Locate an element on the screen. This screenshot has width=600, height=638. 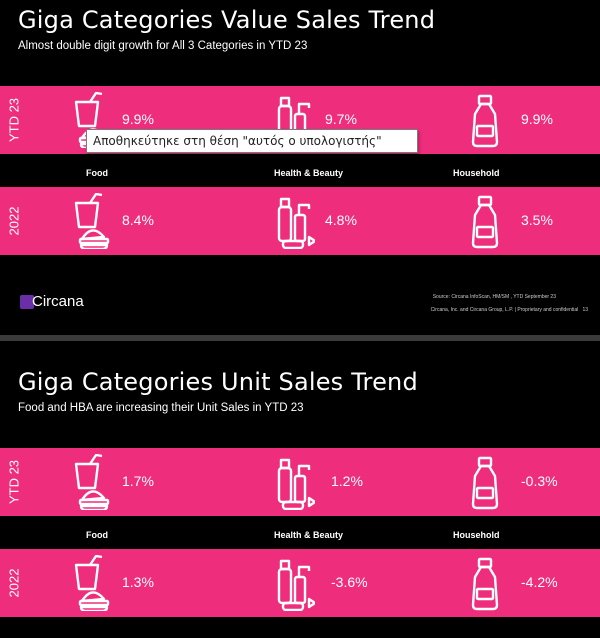
household-value: -0.3% is located at coordinates (539, 481).